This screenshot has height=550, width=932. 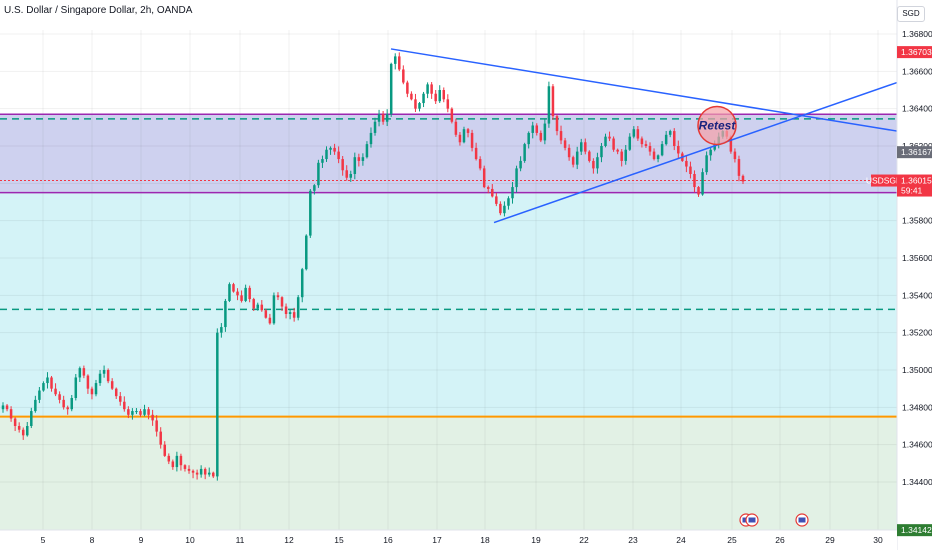 What do you see at coordinates (388, 540) in the screenshot?
I see `time-tick-label: 16` at bounding box center [388, 540].